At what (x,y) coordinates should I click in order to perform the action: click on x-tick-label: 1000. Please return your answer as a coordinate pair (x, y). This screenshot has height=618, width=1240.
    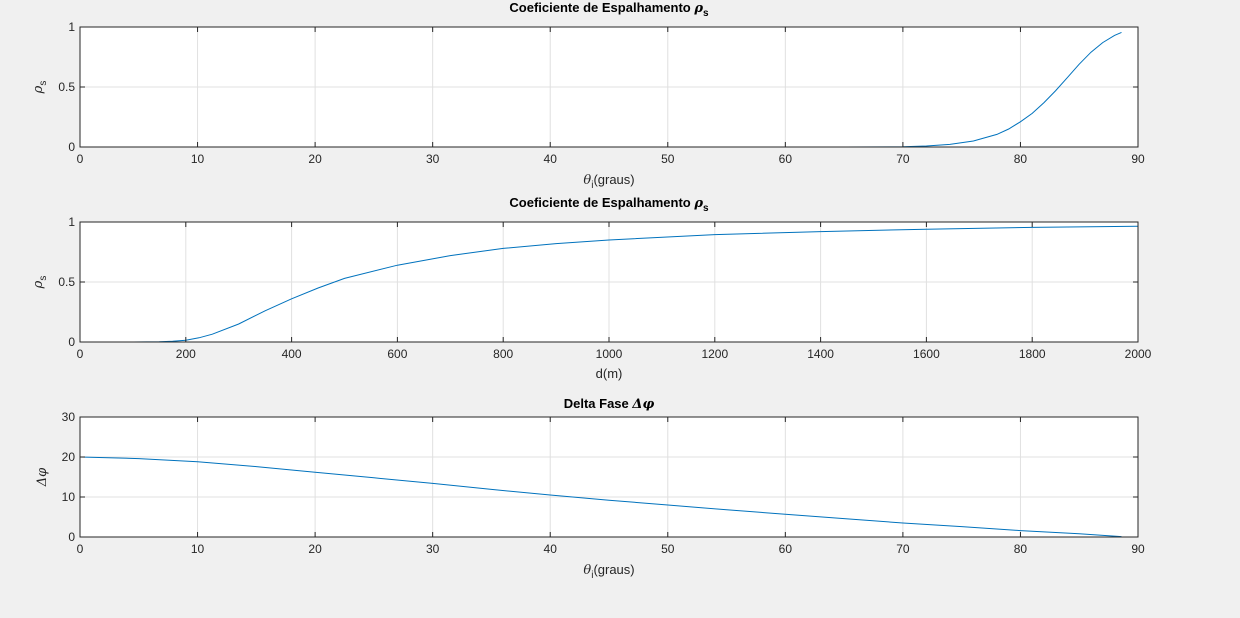
    Looking at the image, I should click on (609, 354).